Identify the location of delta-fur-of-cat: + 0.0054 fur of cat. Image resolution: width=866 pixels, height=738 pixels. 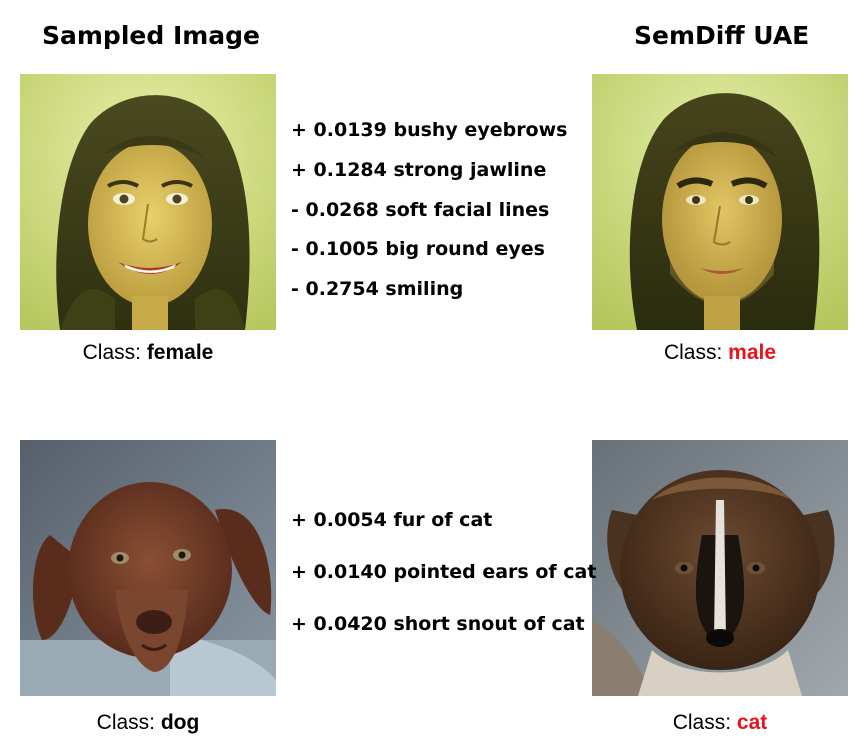
(392, 520).